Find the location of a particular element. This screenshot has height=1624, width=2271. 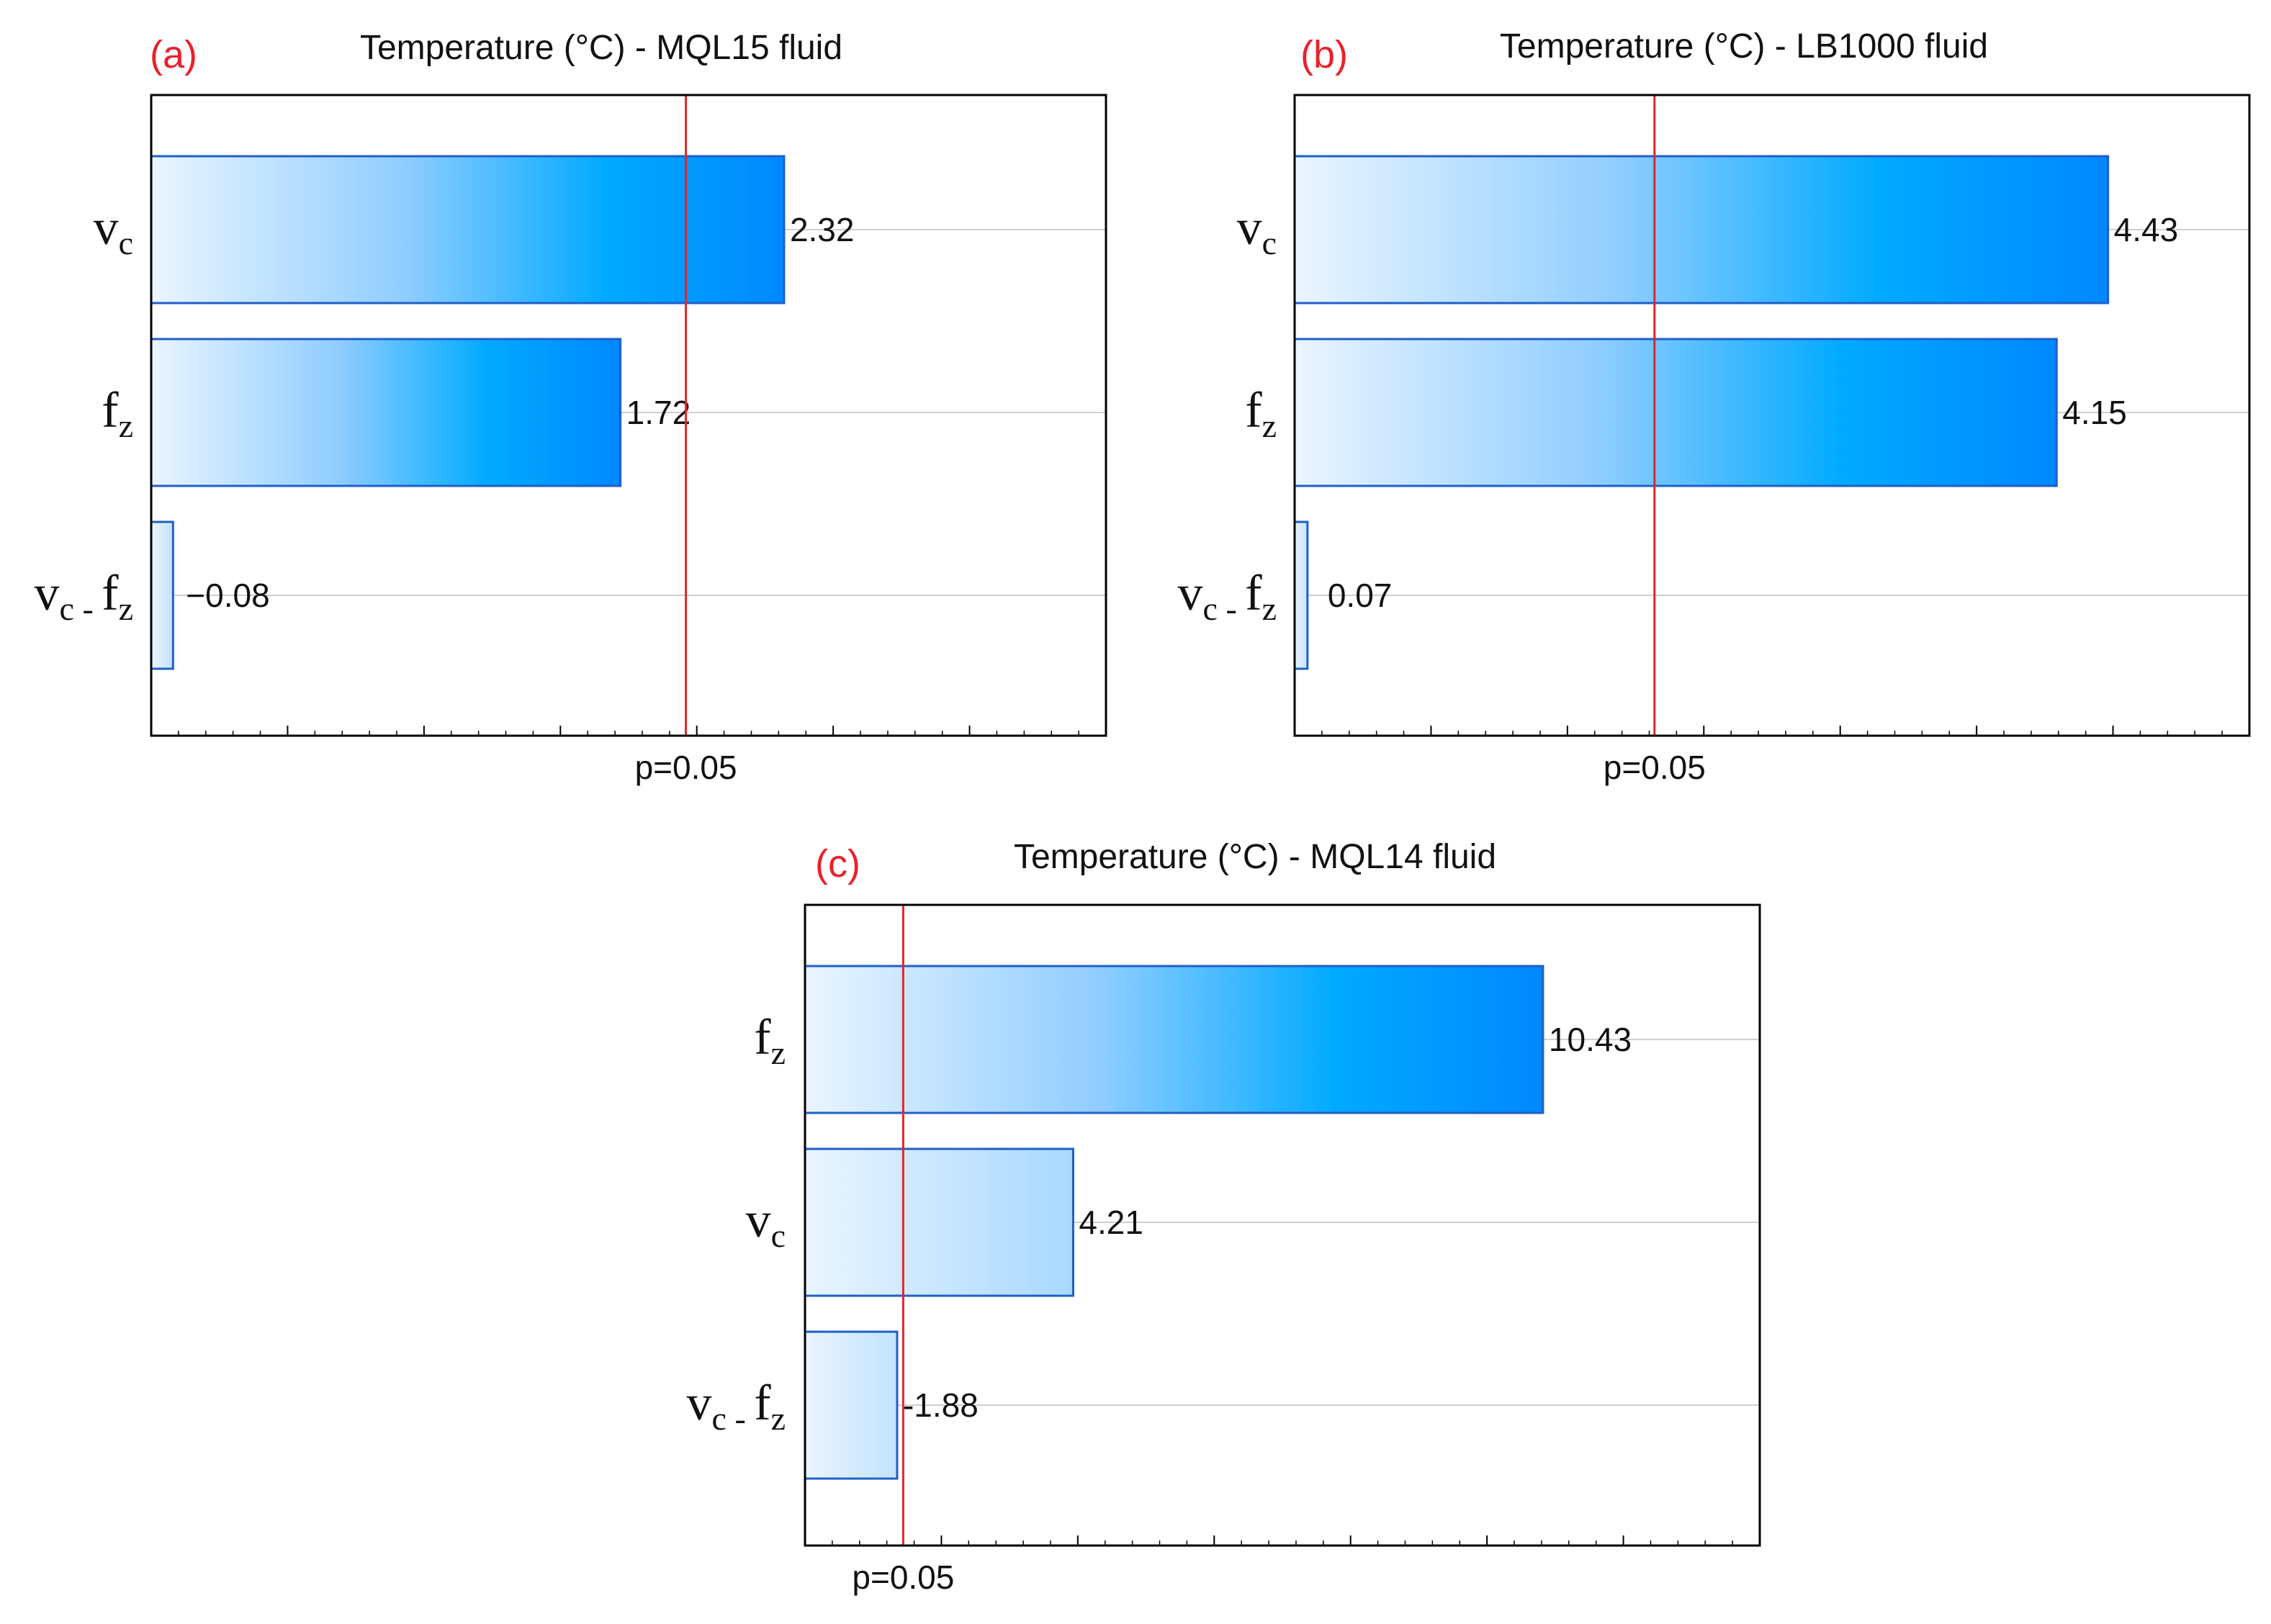

value-label-c-0: 10.43 is located at coordinates (1590, 1039).